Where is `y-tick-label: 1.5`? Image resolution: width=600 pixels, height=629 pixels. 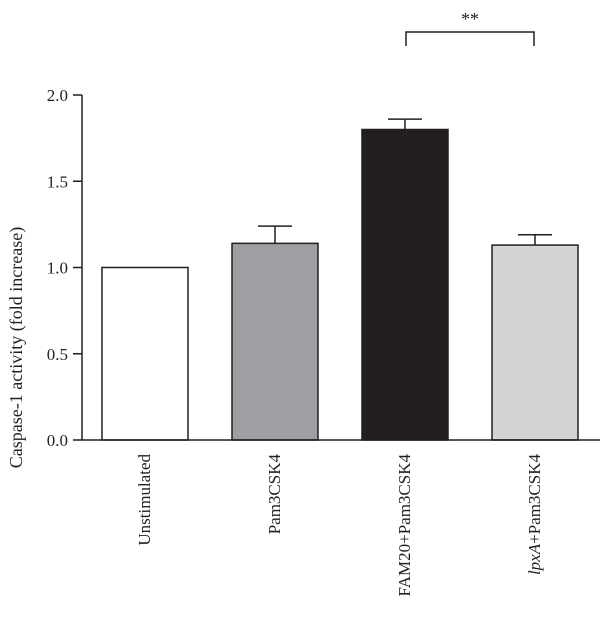 y-tick-label: 1.5 is located at coordinates (57, 181).